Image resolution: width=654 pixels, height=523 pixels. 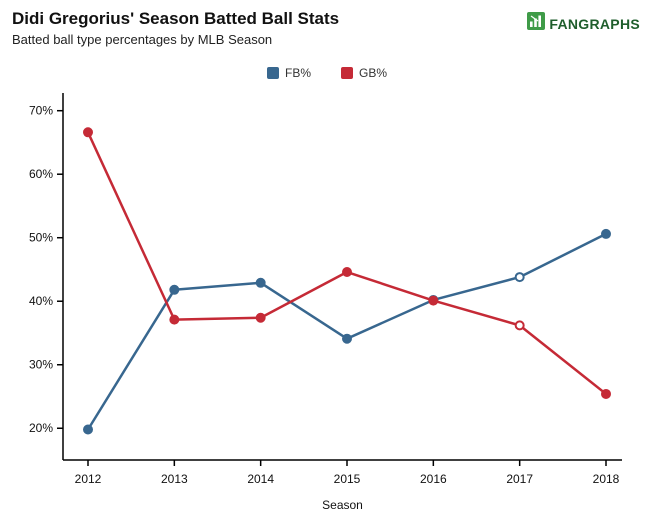 I want to click on y-tick-label: 70%, so click(x=41, y=111).